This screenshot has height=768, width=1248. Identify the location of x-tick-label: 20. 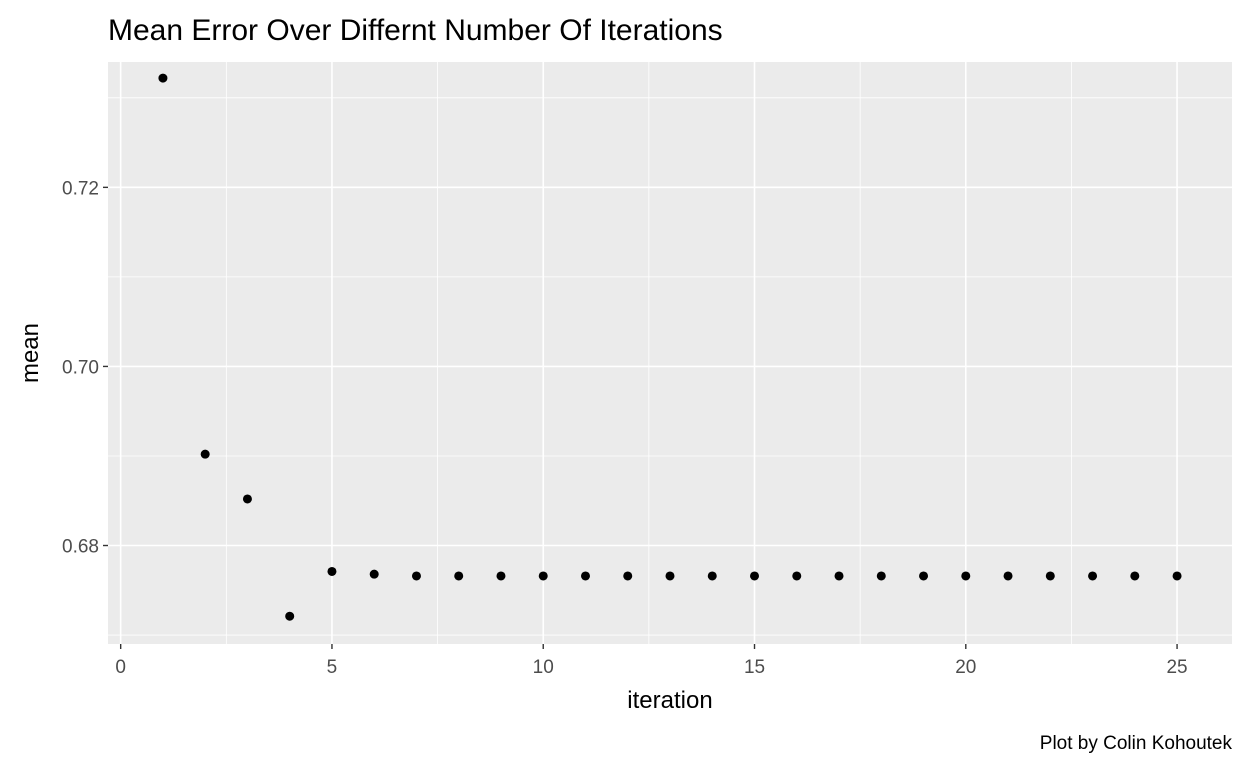
(965, 667).